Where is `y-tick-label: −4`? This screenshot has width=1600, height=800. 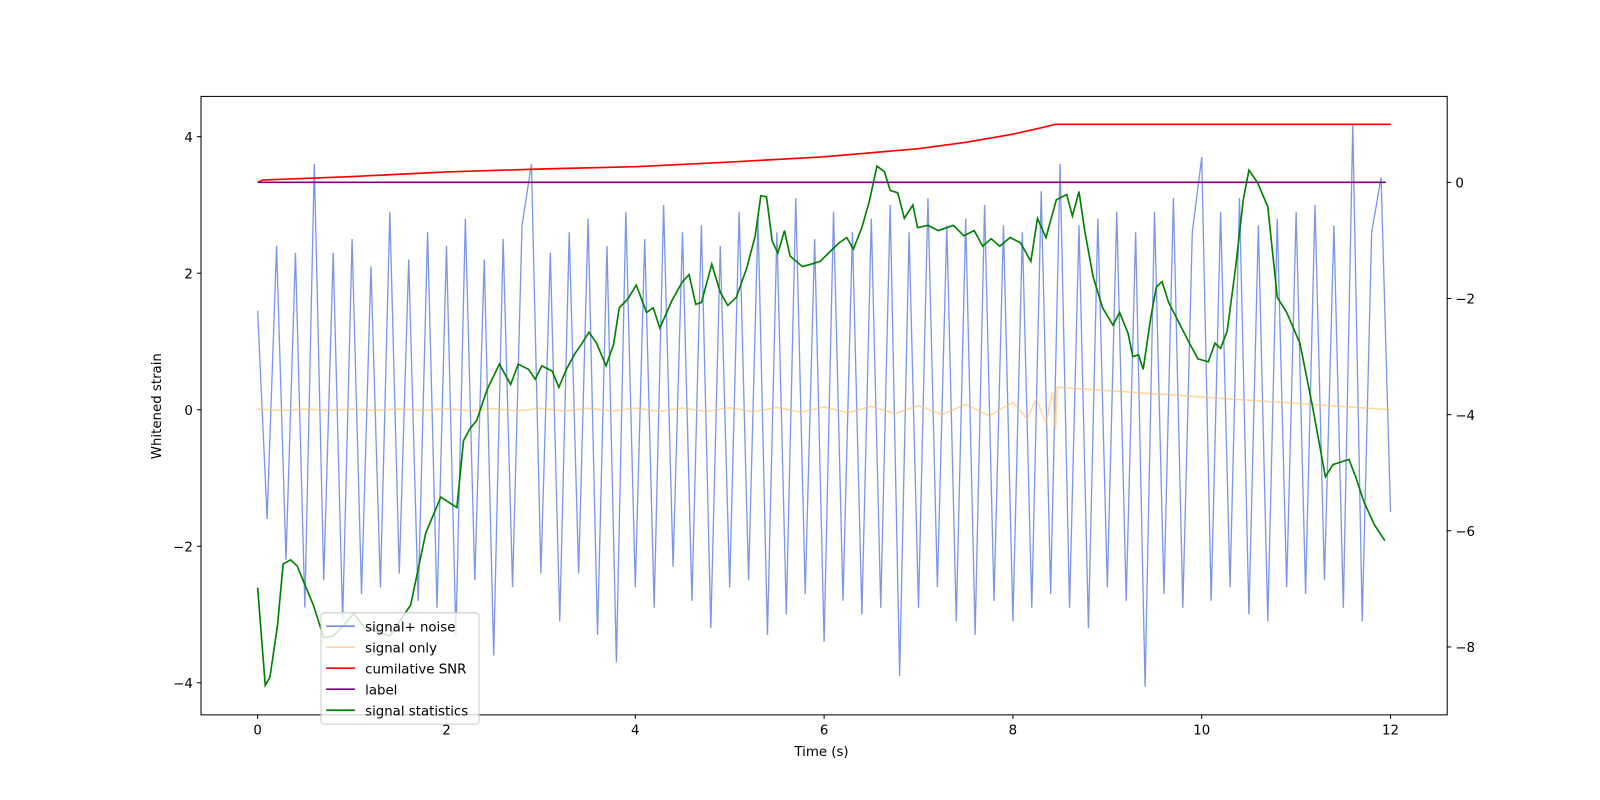 y-tick-label: −4 is located at coordinates (183, 684).